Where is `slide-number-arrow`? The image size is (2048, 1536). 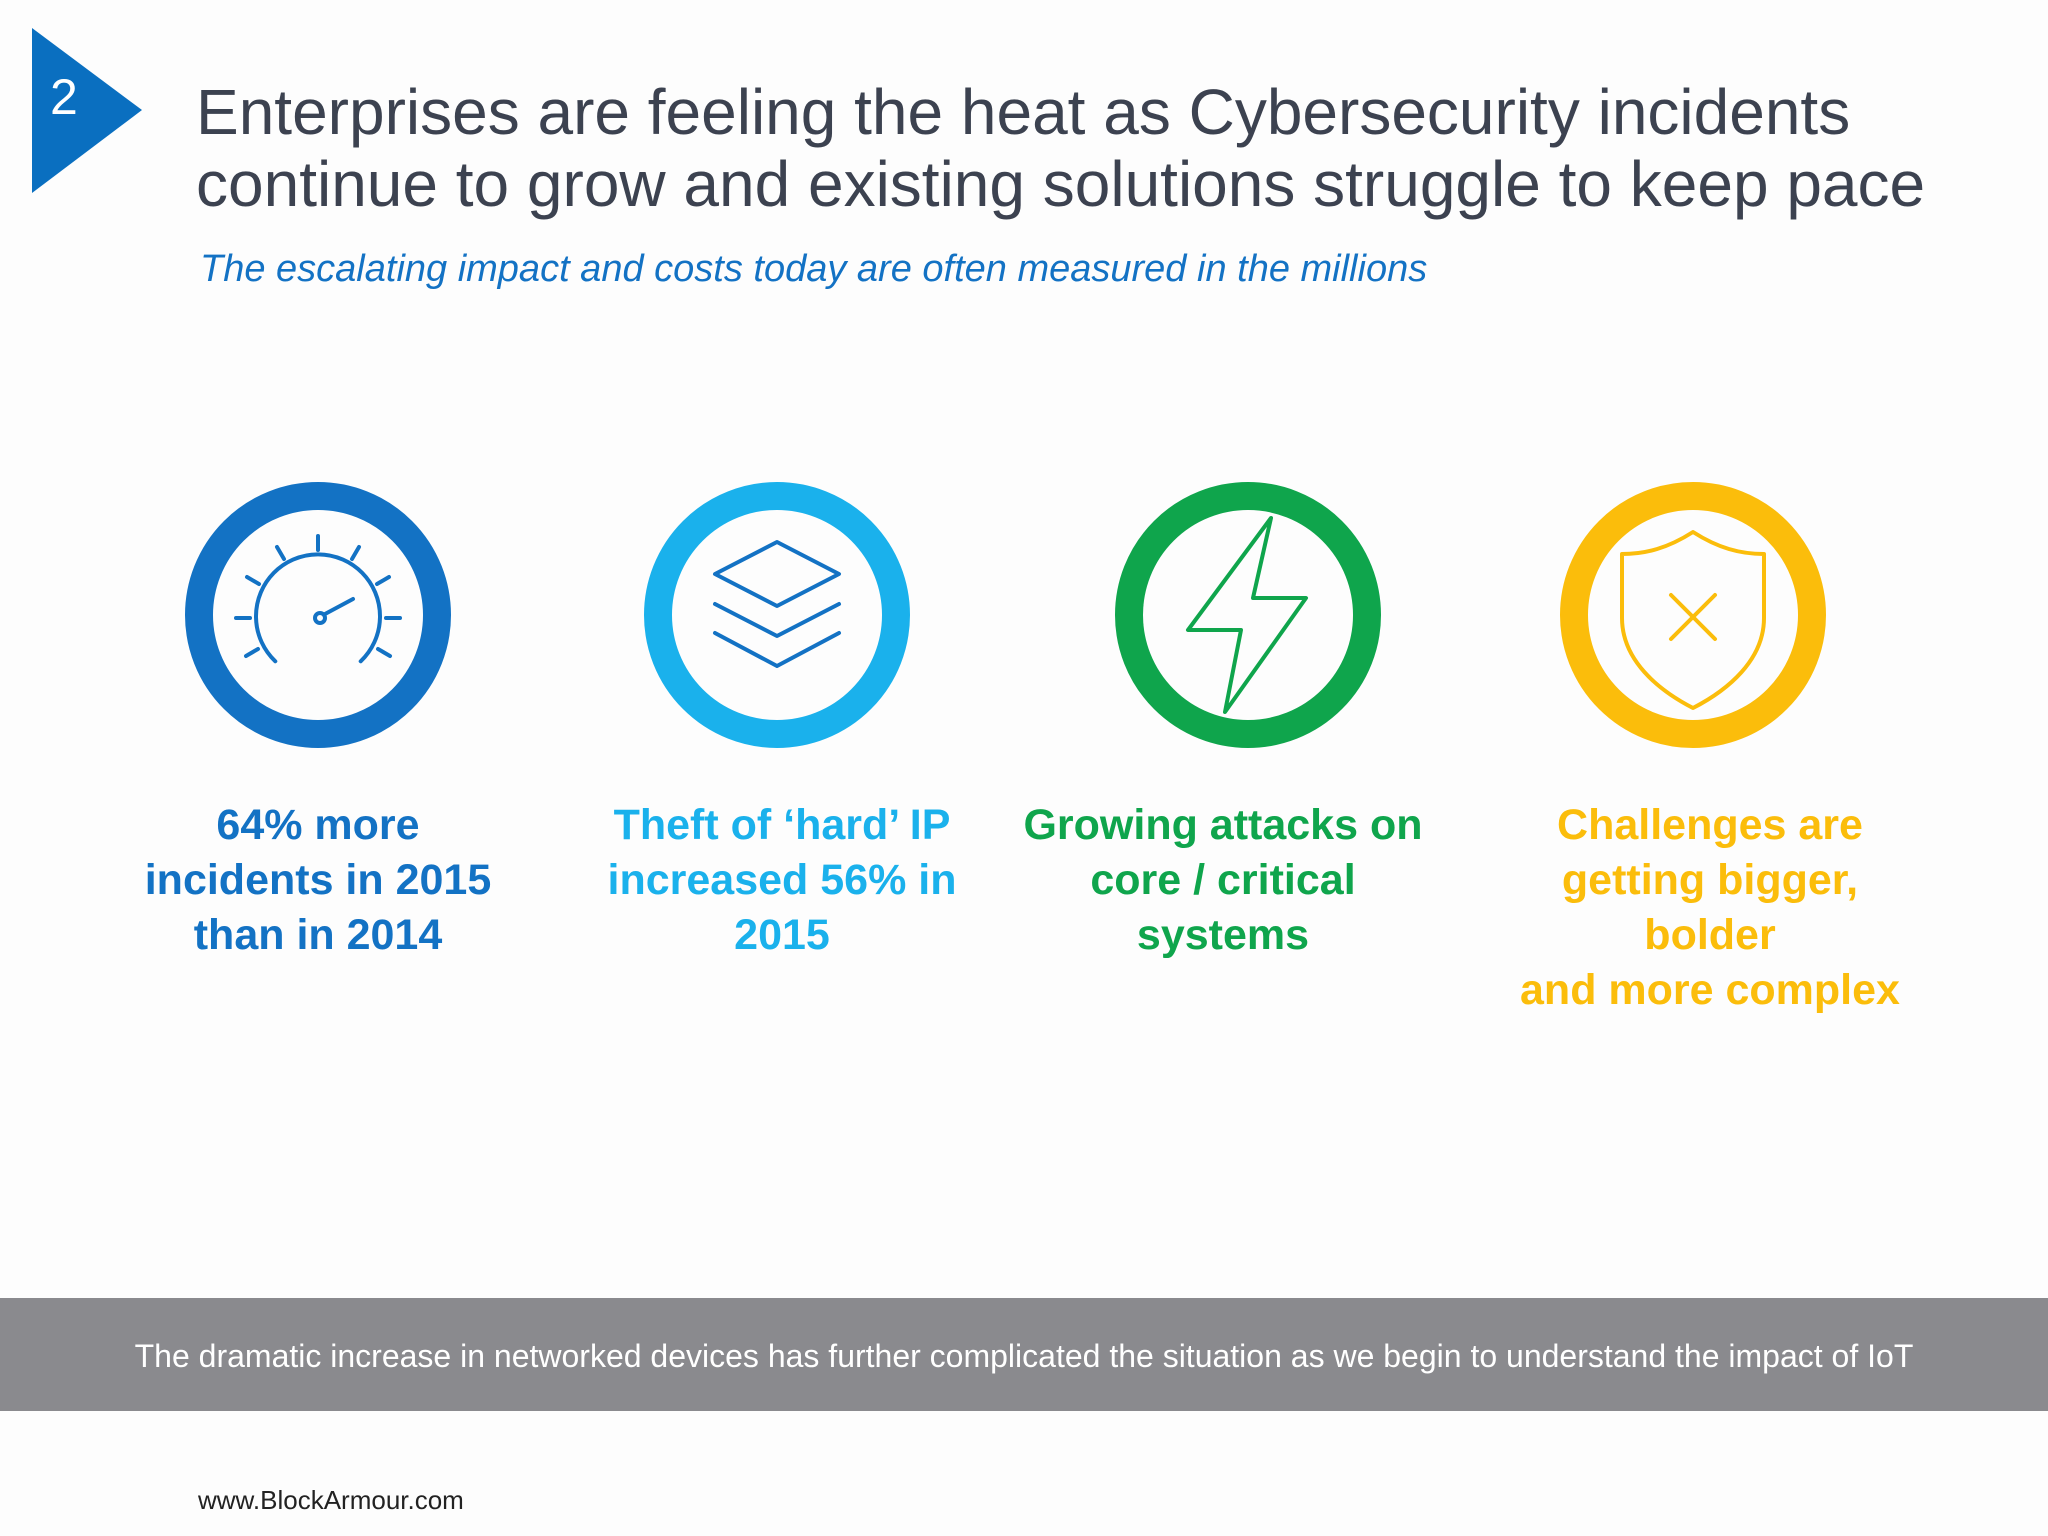
slide-number-arrow is located at coordinates (87, 110).